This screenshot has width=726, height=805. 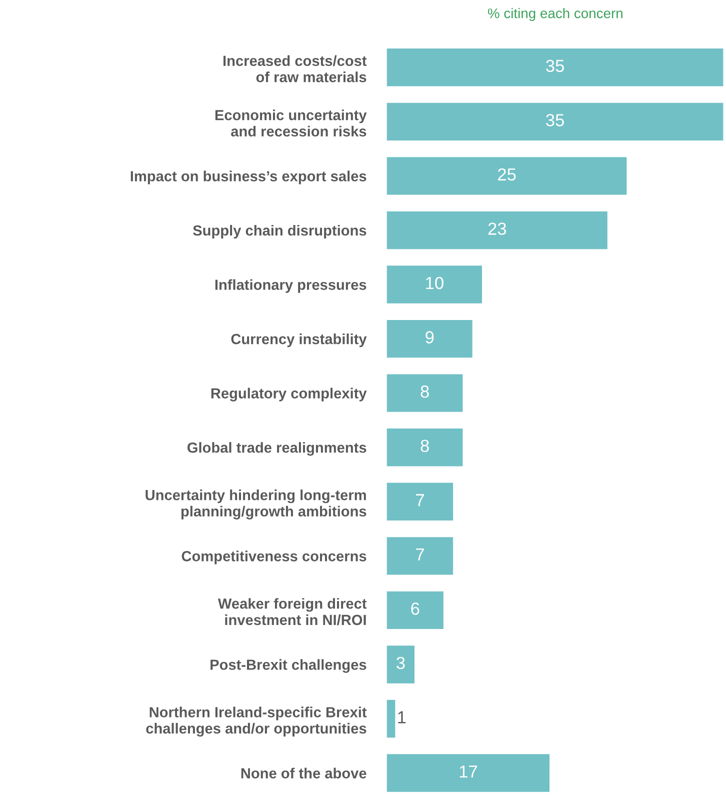 I want to click on data-label: 10, so click(x=435, y=283).